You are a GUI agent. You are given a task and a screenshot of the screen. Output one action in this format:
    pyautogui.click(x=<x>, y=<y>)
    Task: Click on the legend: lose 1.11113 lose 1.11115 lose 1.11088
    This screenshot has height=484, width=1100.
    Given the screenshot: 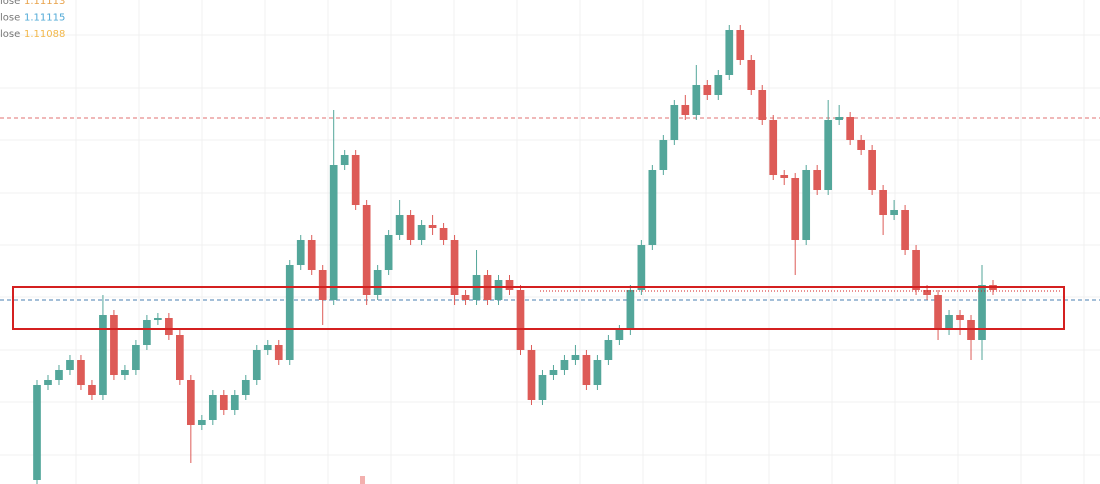 What is the action you would take?
    pyautogui.click(x=32, y=20)
    